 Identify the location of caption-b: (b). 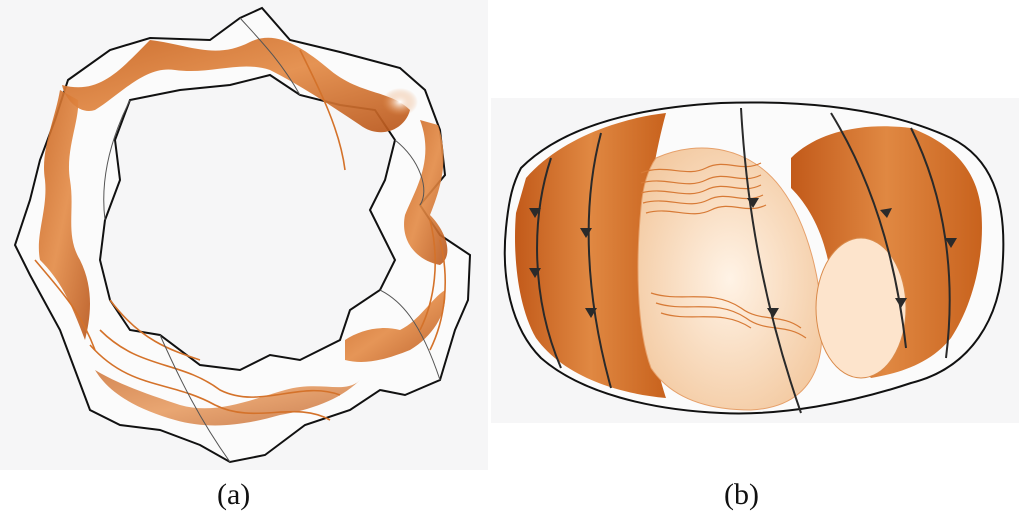
(741, 494).